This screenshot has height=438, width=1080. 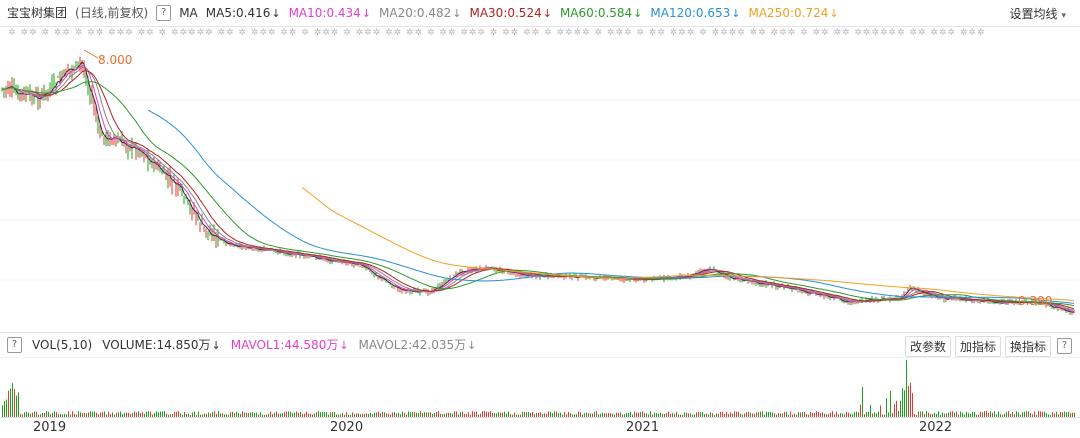 What do you see at coordinates (927, 346) in the screenshot?
I see `change-params-button: 改参数` at bounding box center [927, 346].